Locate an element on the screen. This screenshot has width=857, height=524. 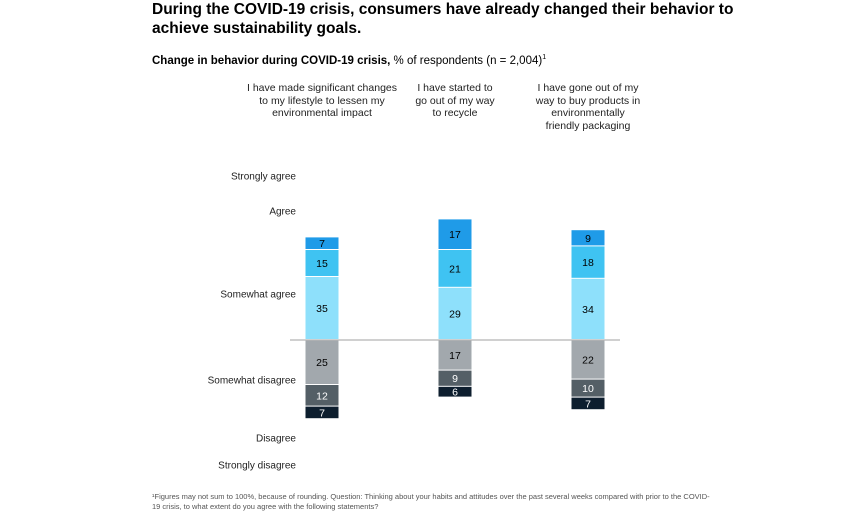
data-label-strongly-agree-col2: 17 is located at coordinates (455, 235).